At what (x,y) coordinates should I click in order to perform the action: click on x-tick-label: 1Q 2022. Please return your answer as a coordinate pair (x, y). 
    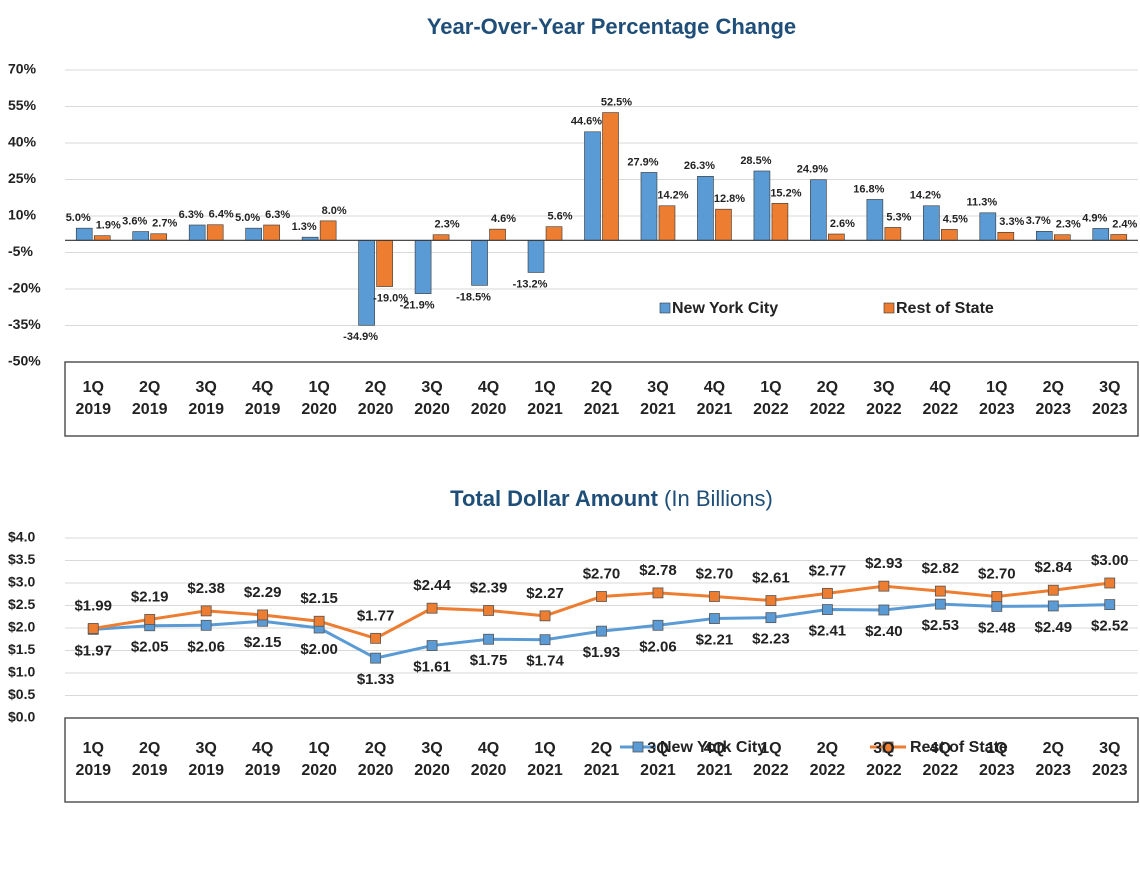
    Looking at the image, I should click on (771, 398).